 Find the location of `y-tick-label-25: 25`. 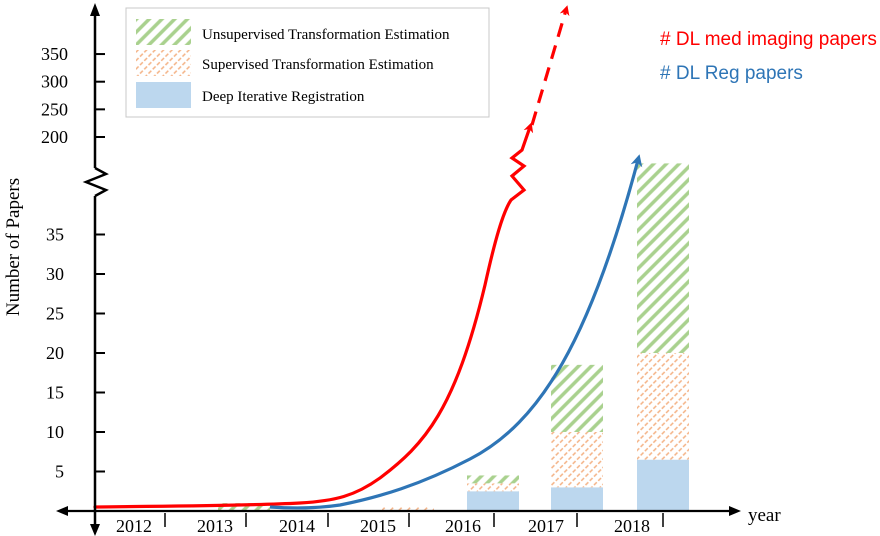

y-tick-label-25: 25 is located at coordinates (55, 314).